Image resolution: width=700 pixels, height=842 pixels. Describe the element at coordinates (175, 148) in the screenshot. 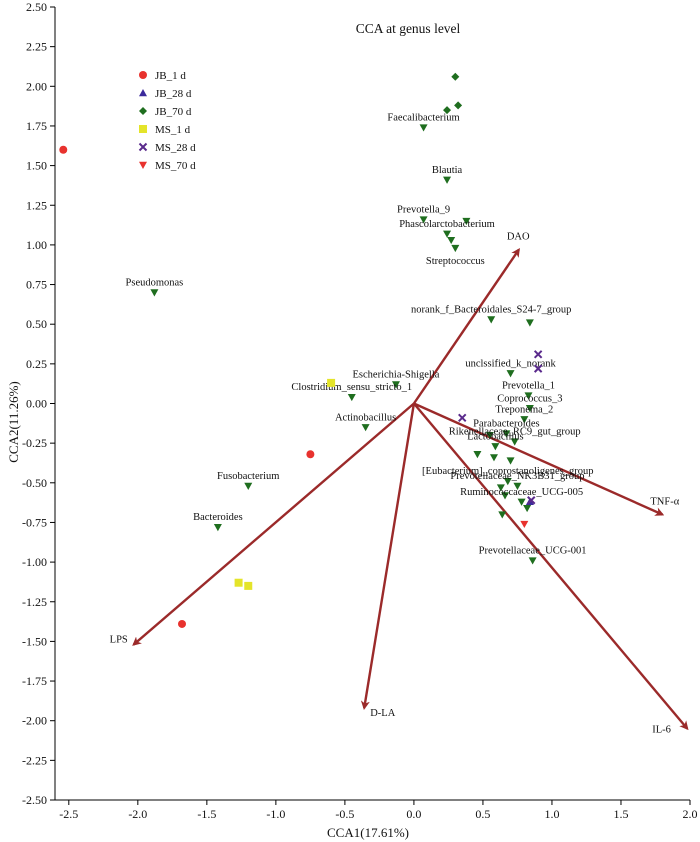

I see `legend-label: MS_28 d` at that location.